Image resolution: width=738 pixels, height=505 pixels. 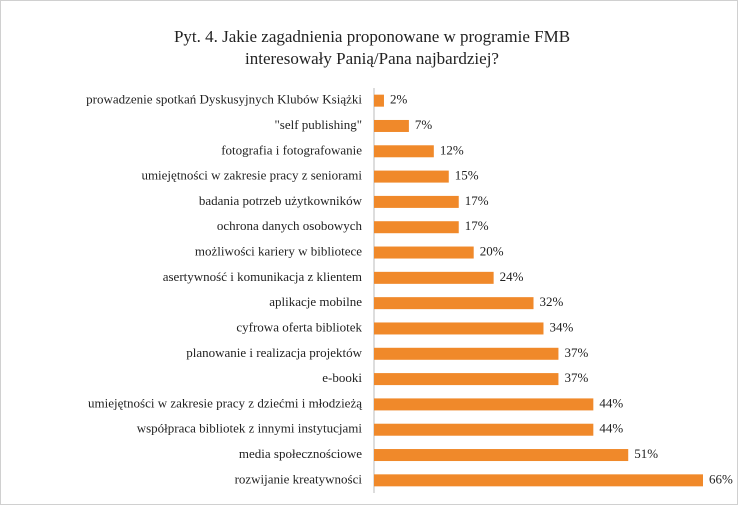 What do you see at coordinates (492, 251) in the screenshot?
I see `data-label: 20%` at bounding box center [492, 251].